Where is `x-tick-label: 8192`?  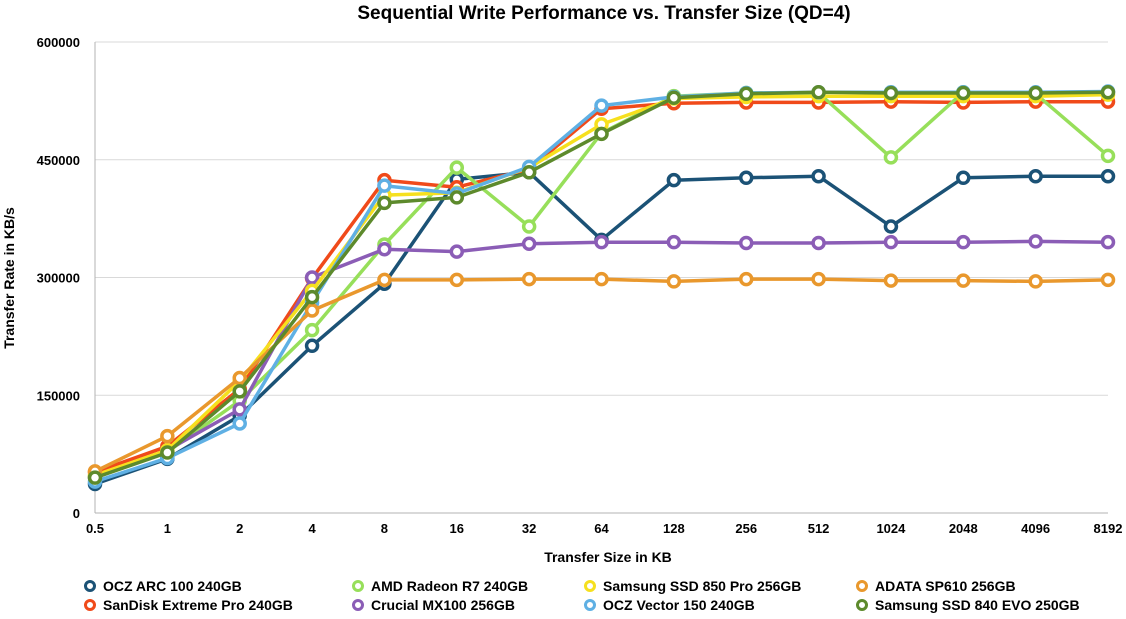 x-tick-label: 8192 is located at coordinates (1108, 528).